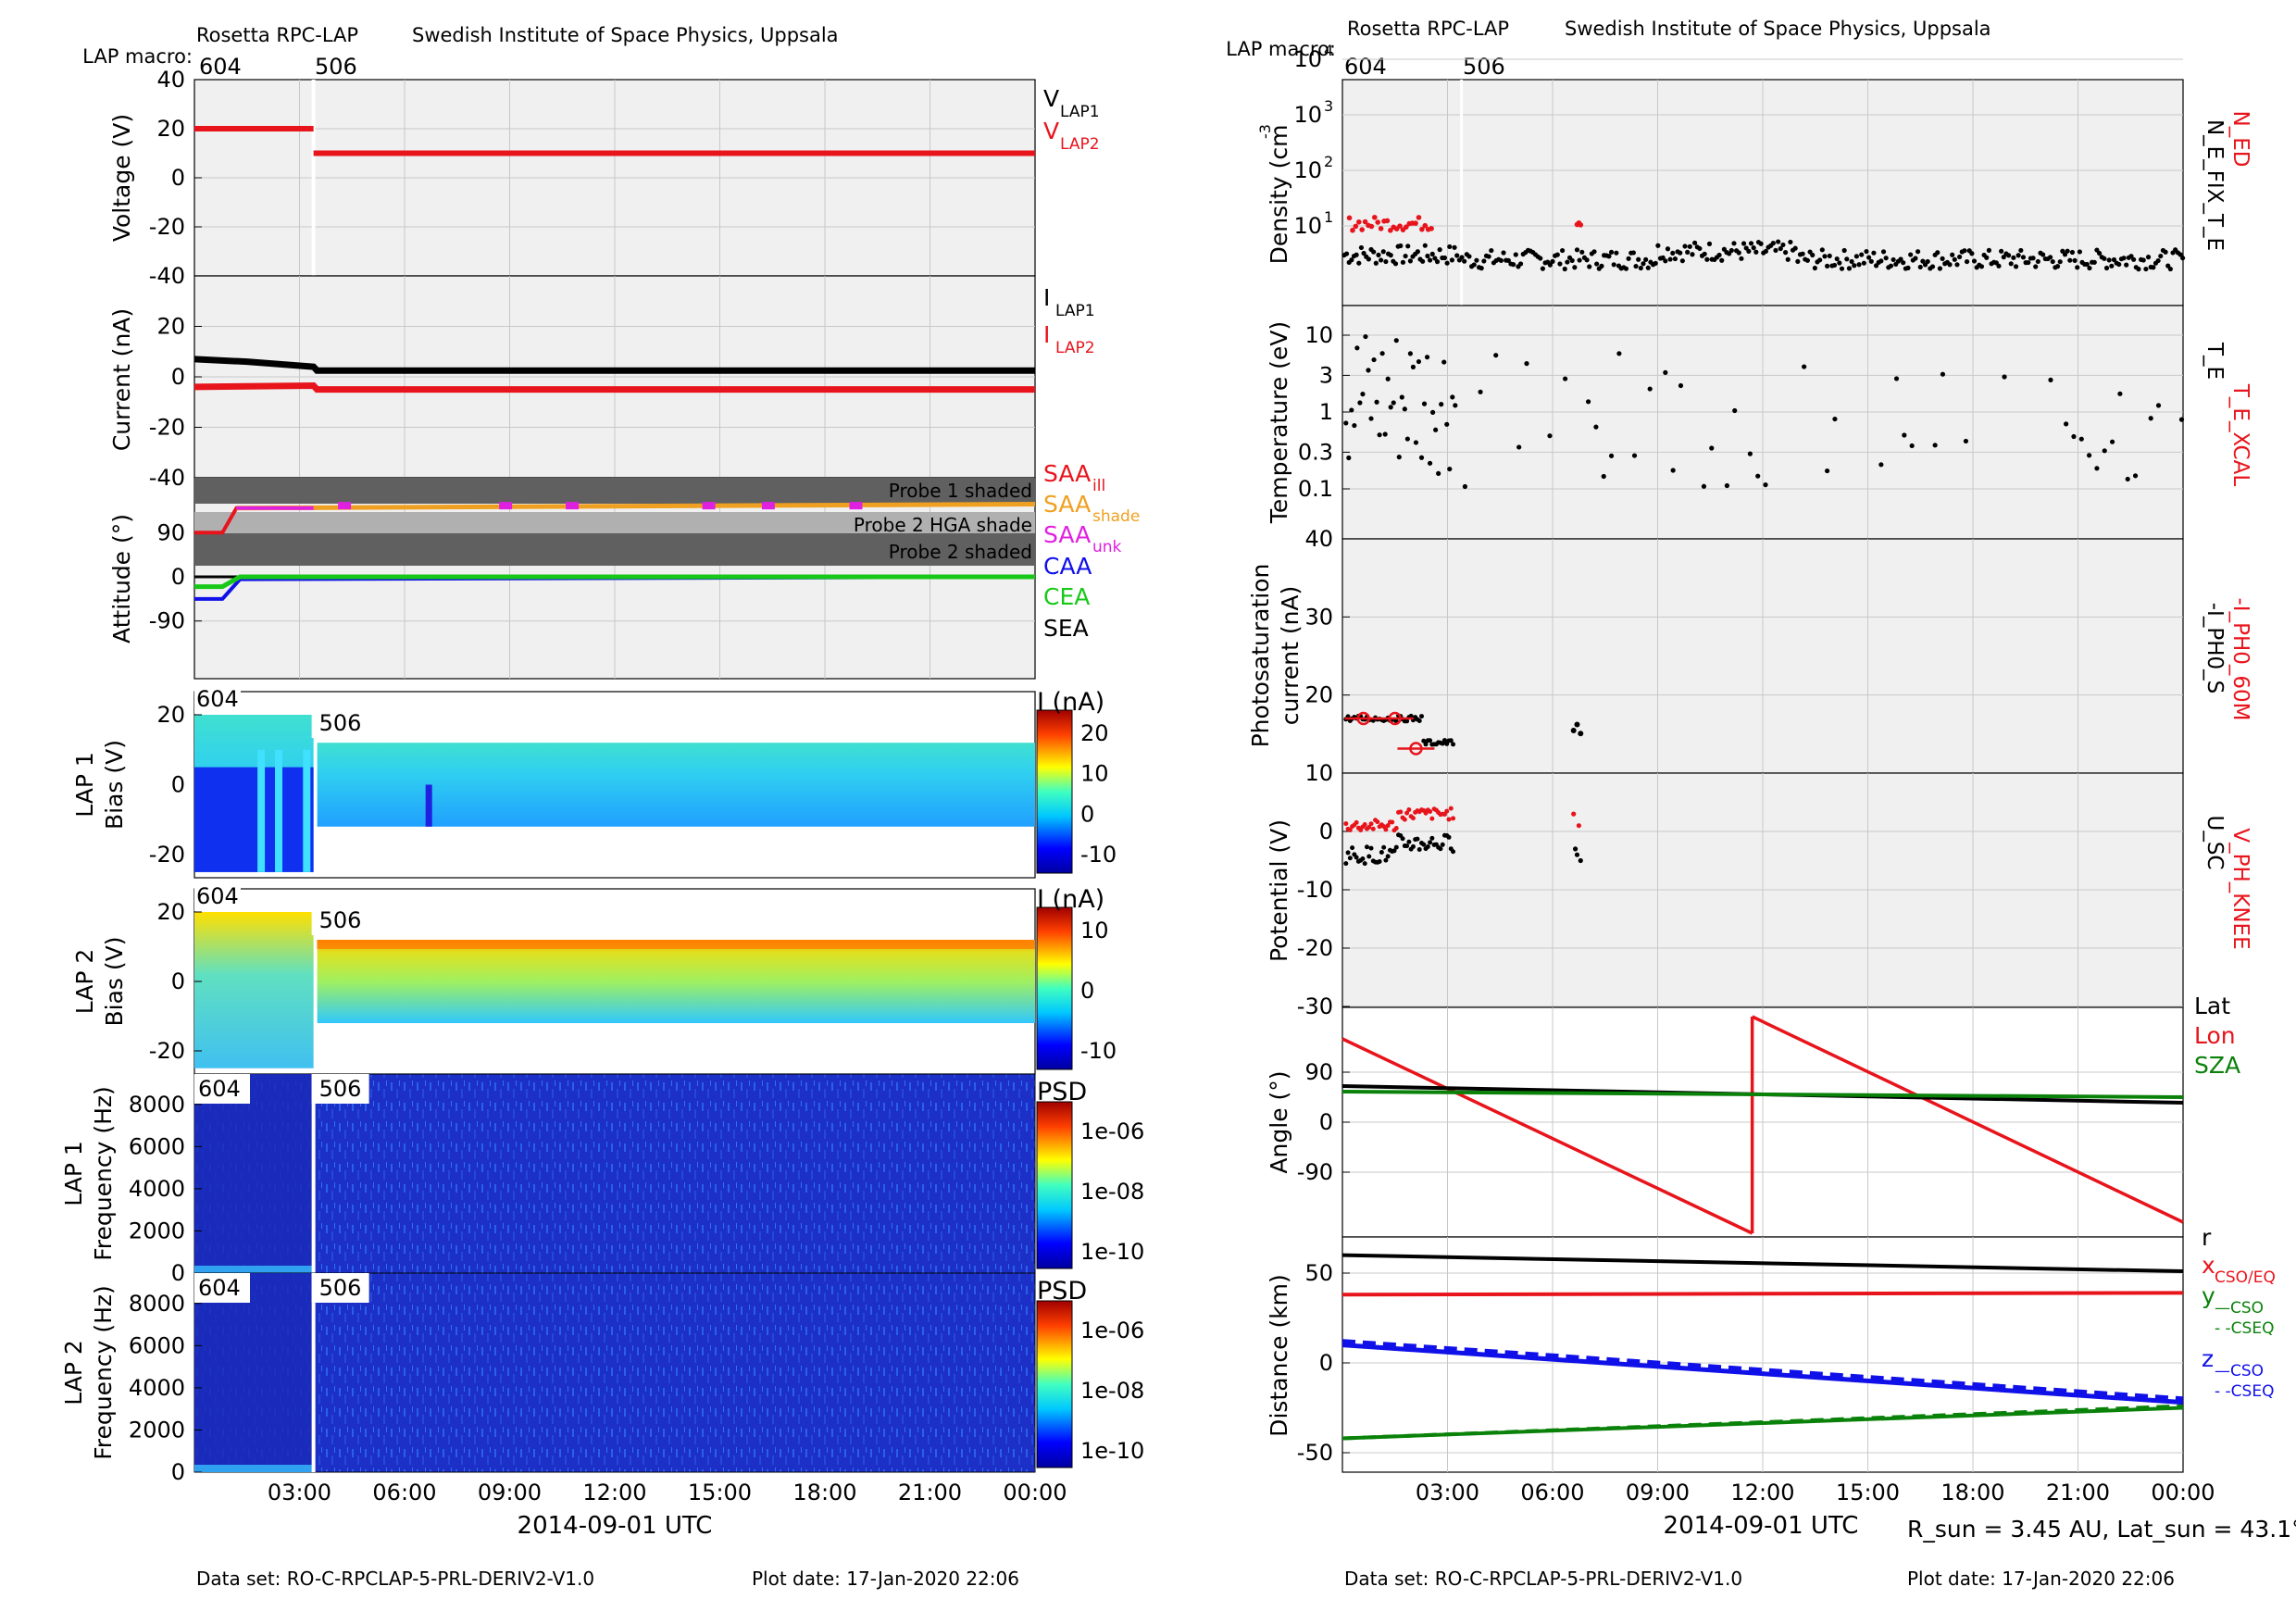 This screenshot has width=2296, height=1624. I want to click on legend-lat: Lat, so click(2212, 1006).